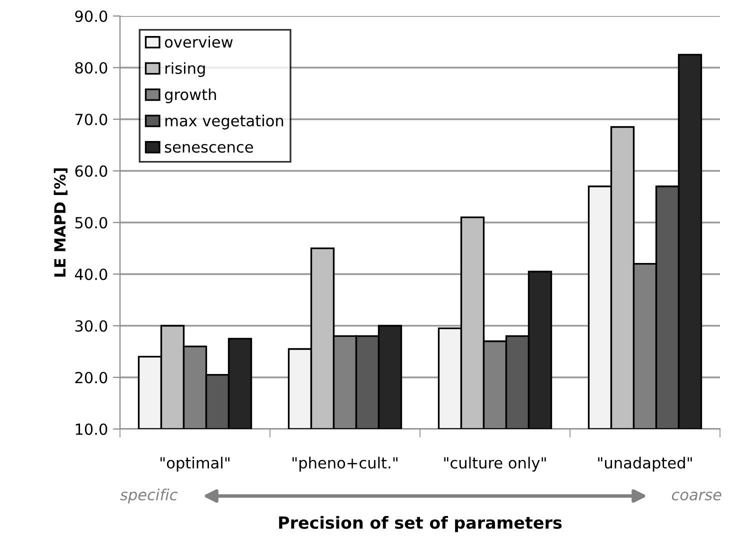 The image size is (729, 544). What do you see at coordinates (697, 496) in the screenshot?
I see `text: coarse` at bounding box center [697, 496].